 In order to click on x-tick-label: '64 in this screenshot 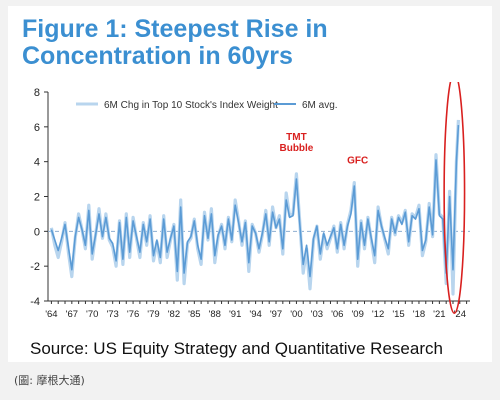, I will do `click(51, 314)`.